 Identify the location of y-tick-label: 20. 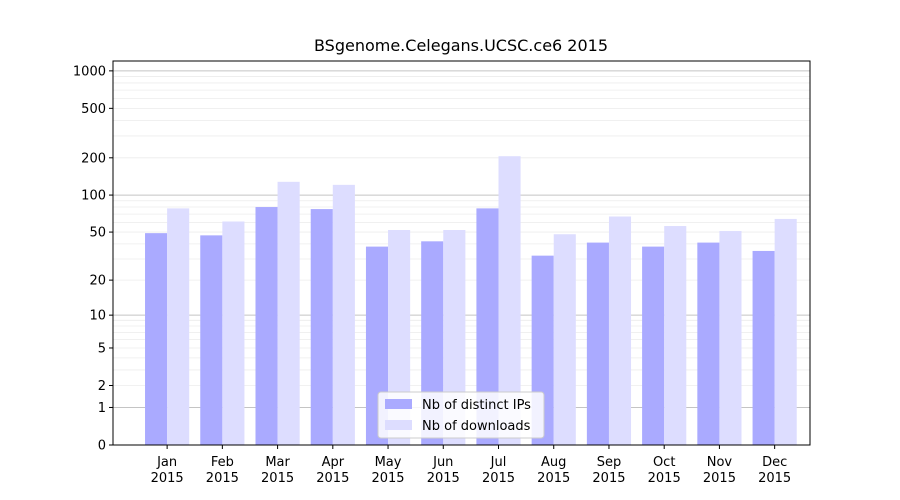
(97, 281).